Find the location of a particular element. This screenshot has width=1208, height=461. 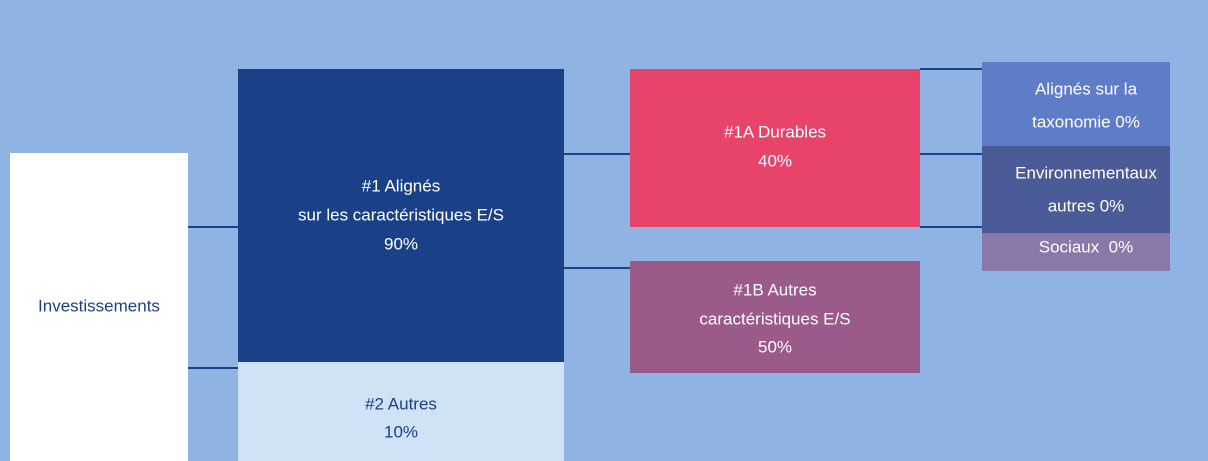

node-label: #1B Autres is located at coordinates (774, 289).